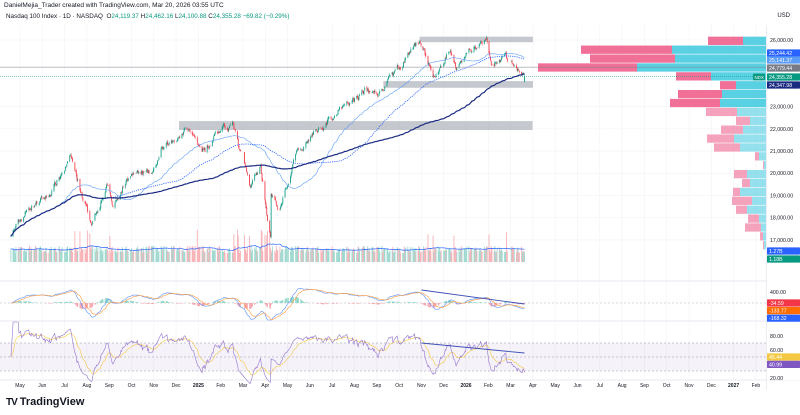 The width and height of the screenshot is (800, 415). Describe the element at coordinates (488, 386) in the screenshot. I see `time-axis-tick: Feb` at that location.